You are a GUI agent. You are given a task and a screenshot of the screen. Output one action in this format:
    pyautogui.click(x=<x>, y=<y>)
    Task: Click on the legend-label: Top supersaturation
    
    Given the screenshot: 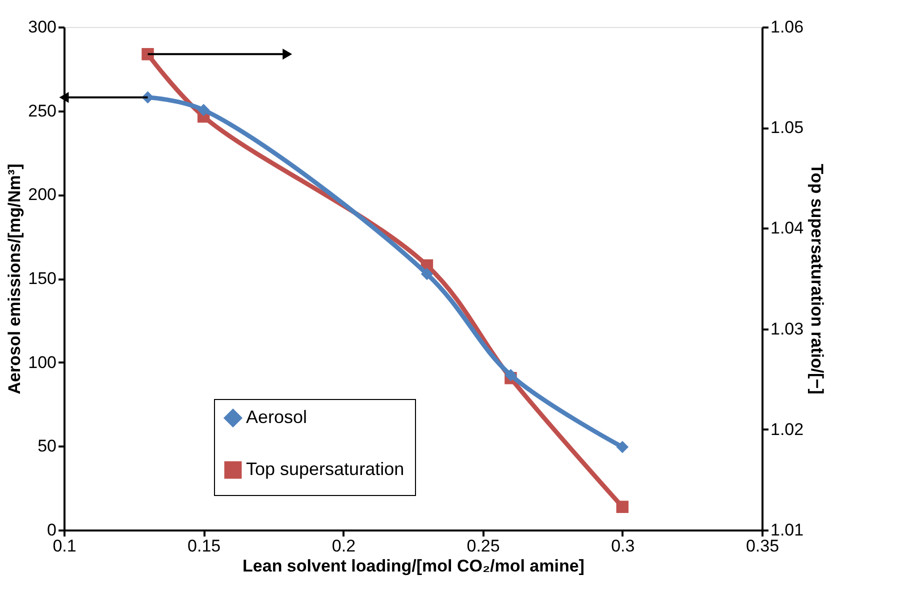 What is the action you would take?
    pyautogui.click(x=325, y=469)
    